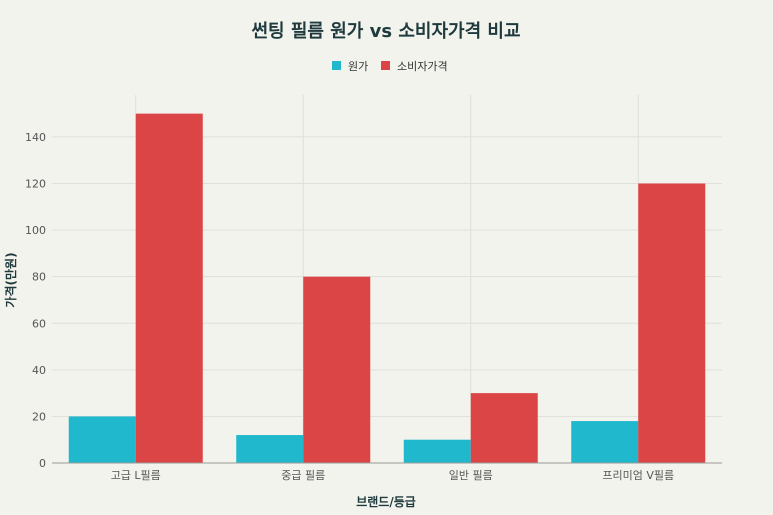 This screenshot has width=773, height=515. Describe the element at coordinates (35, 230) in the screenshot. I see `y-tick-label: 100` at that location.